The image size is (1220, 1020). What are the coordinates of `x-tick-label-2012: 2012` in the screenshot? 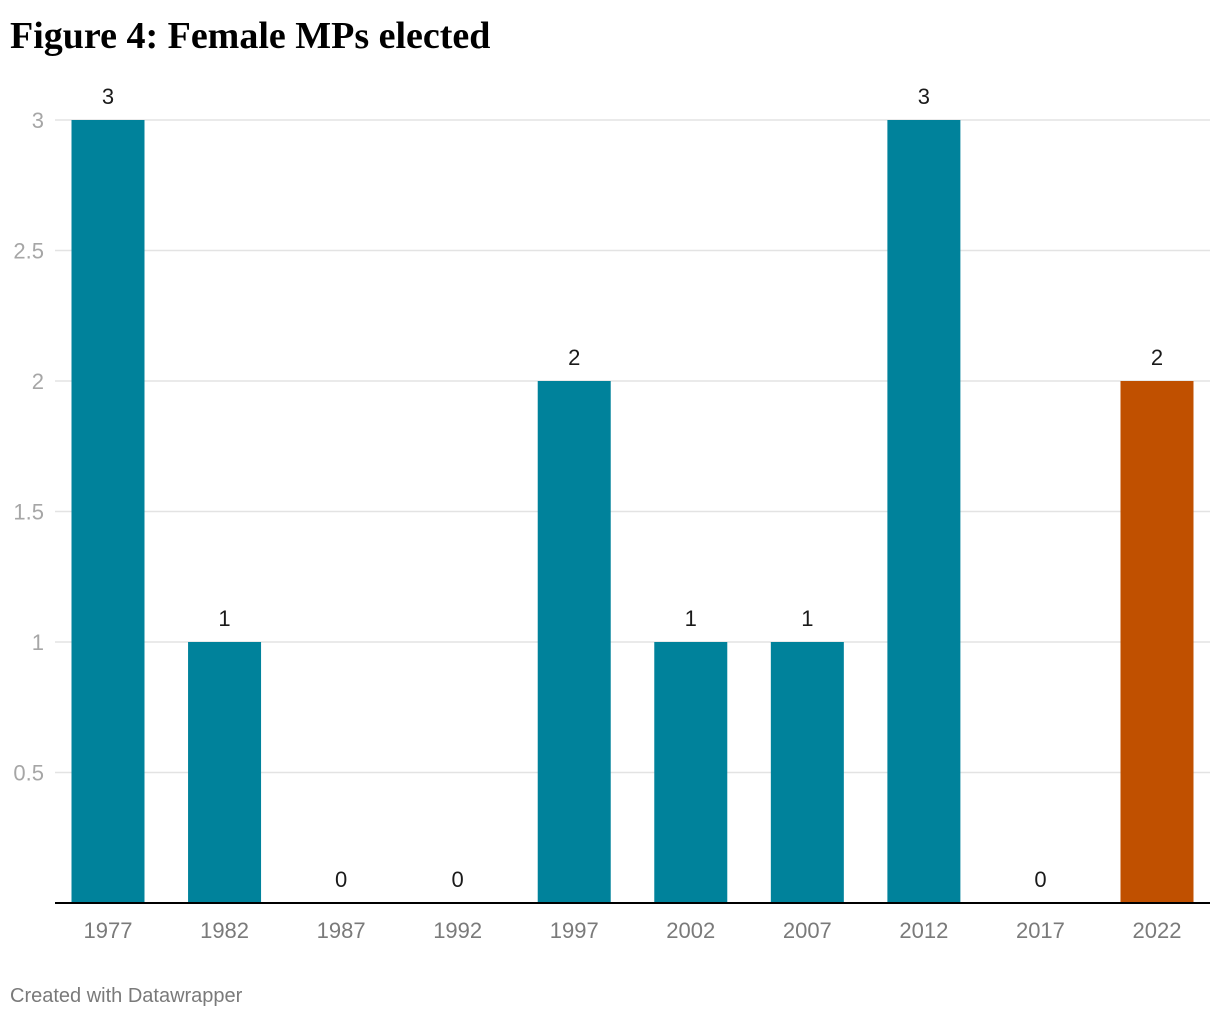 It's located at (923, 930).